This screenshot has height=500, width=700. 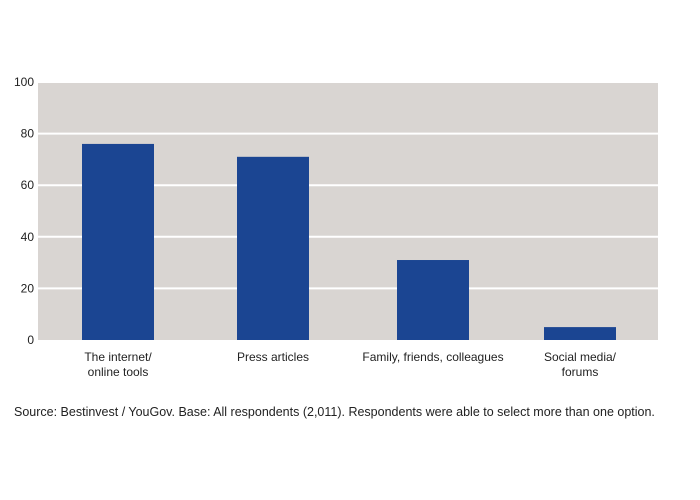 What do you see at coordinates (273, 357) in the screenshot?
I see `x-category-label: Press articles` at bounding box center [273, 357].